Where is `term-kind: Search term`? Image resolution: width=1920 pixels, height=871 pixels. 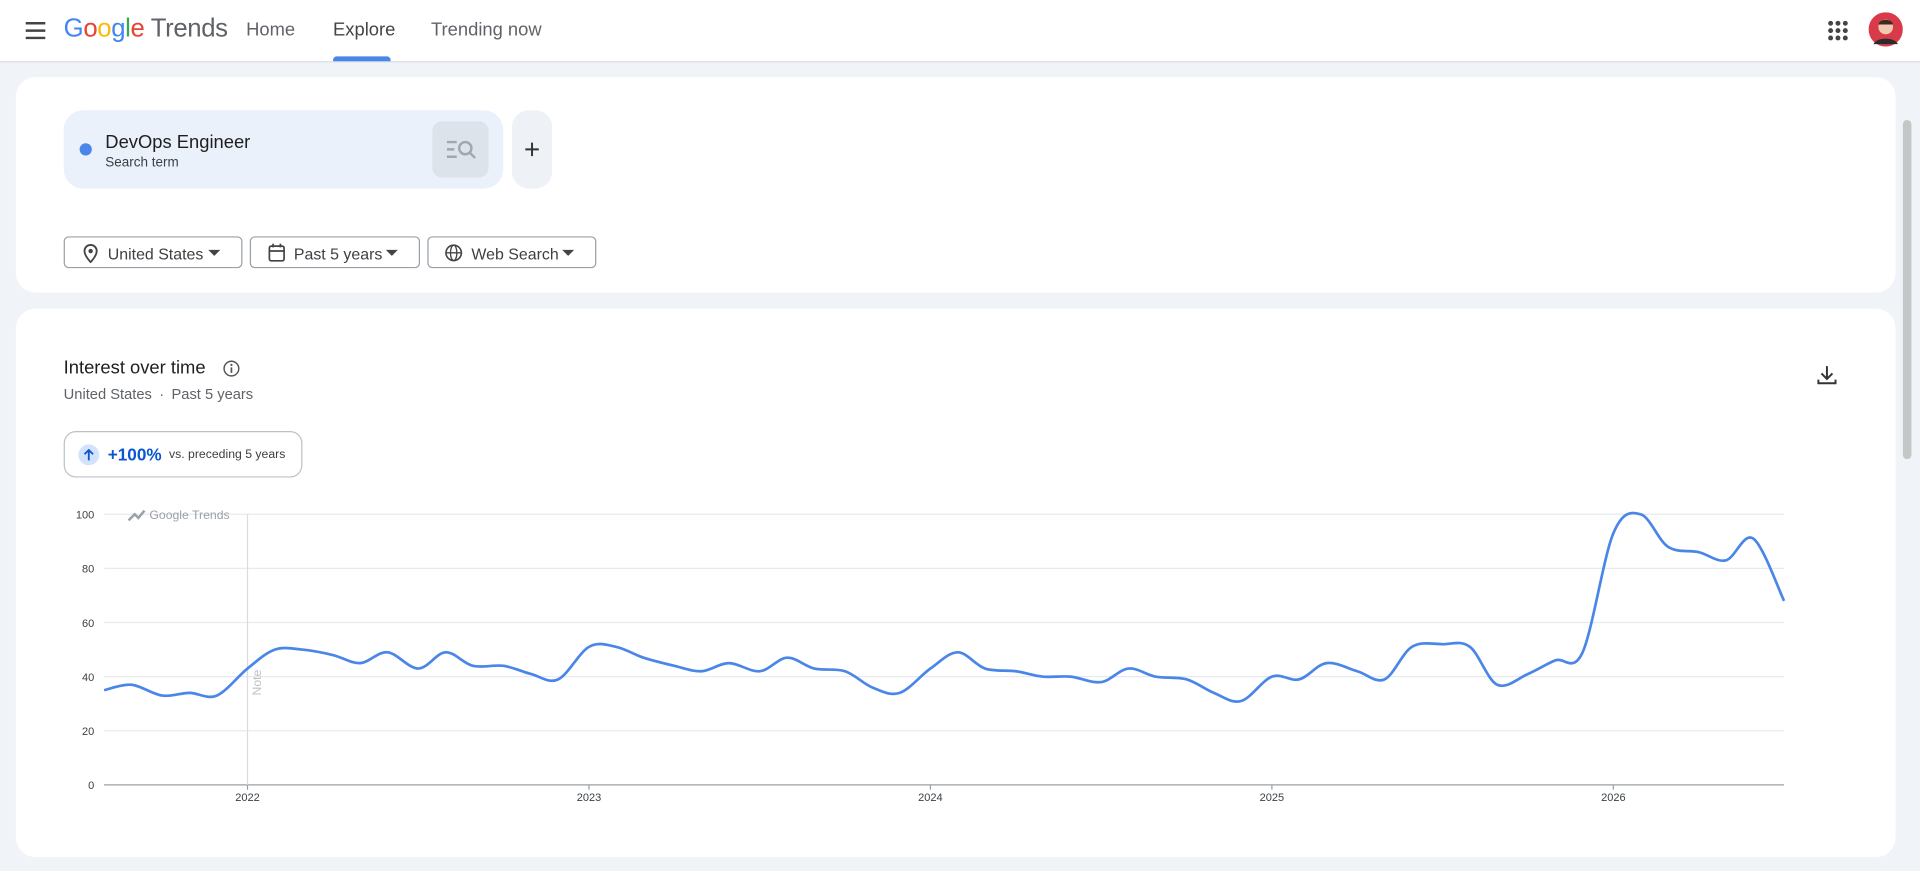
term-kind: Search term is located at coordinates (142, 163).